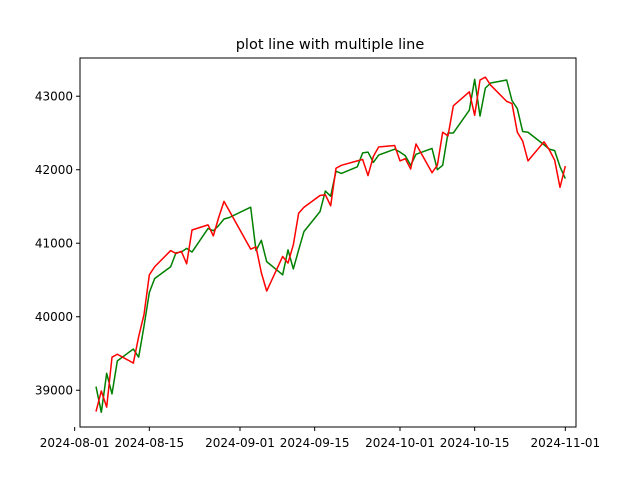 Image resolution: width=640 pixels, height=480 pixels. I want to click on x-tick-label: 2024-08-15, so click(149, 443).